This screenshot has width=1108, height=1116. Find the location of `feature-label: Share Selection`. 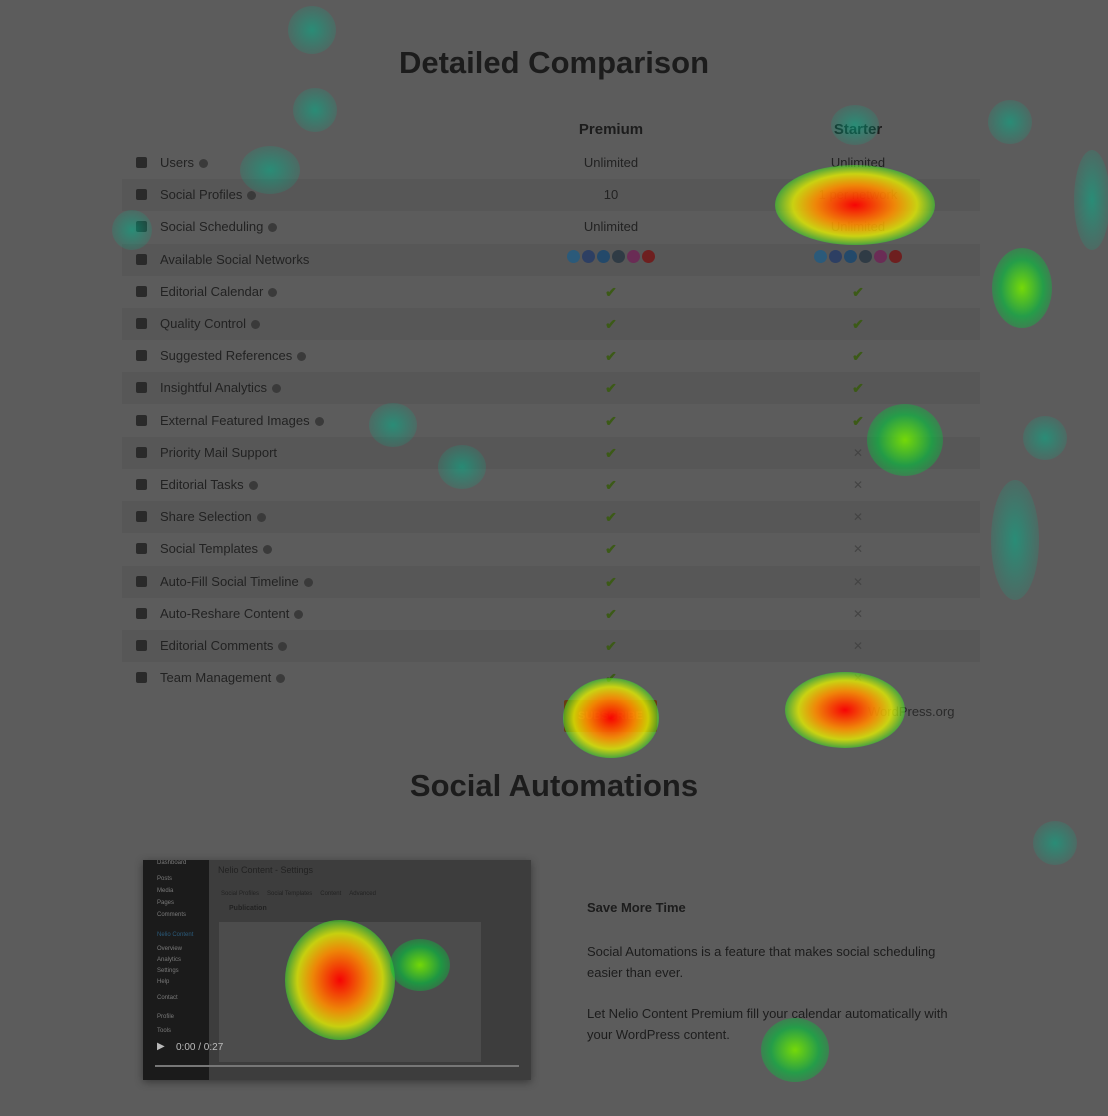

feature-label: Share Selection is located at coordinates (213, 516).